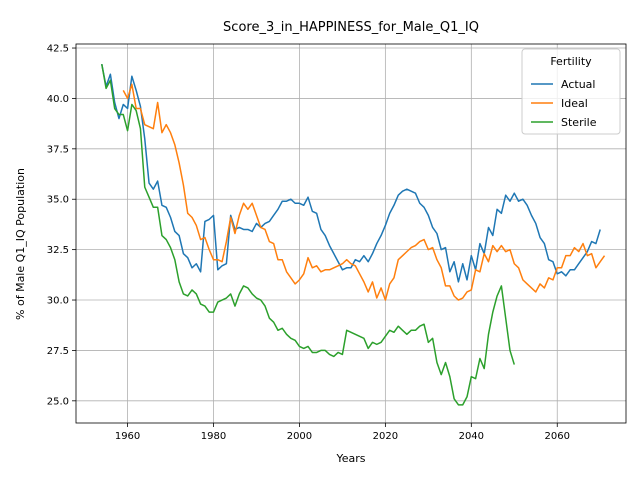 The width and height of the screenshot is (640, 480). What do you see at coordinates (58, 401) in the screenshot?
I see `y-tick-label: 25.0` at bounding box center [58, 401].